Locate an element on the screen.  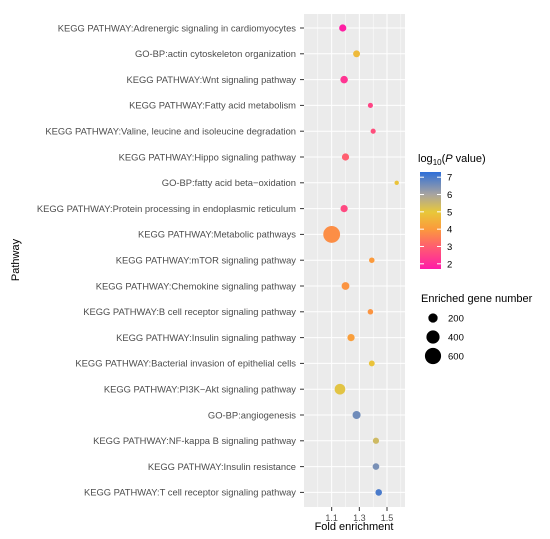
x-tick-label: 1.5 is located at coordinates (387, 518).